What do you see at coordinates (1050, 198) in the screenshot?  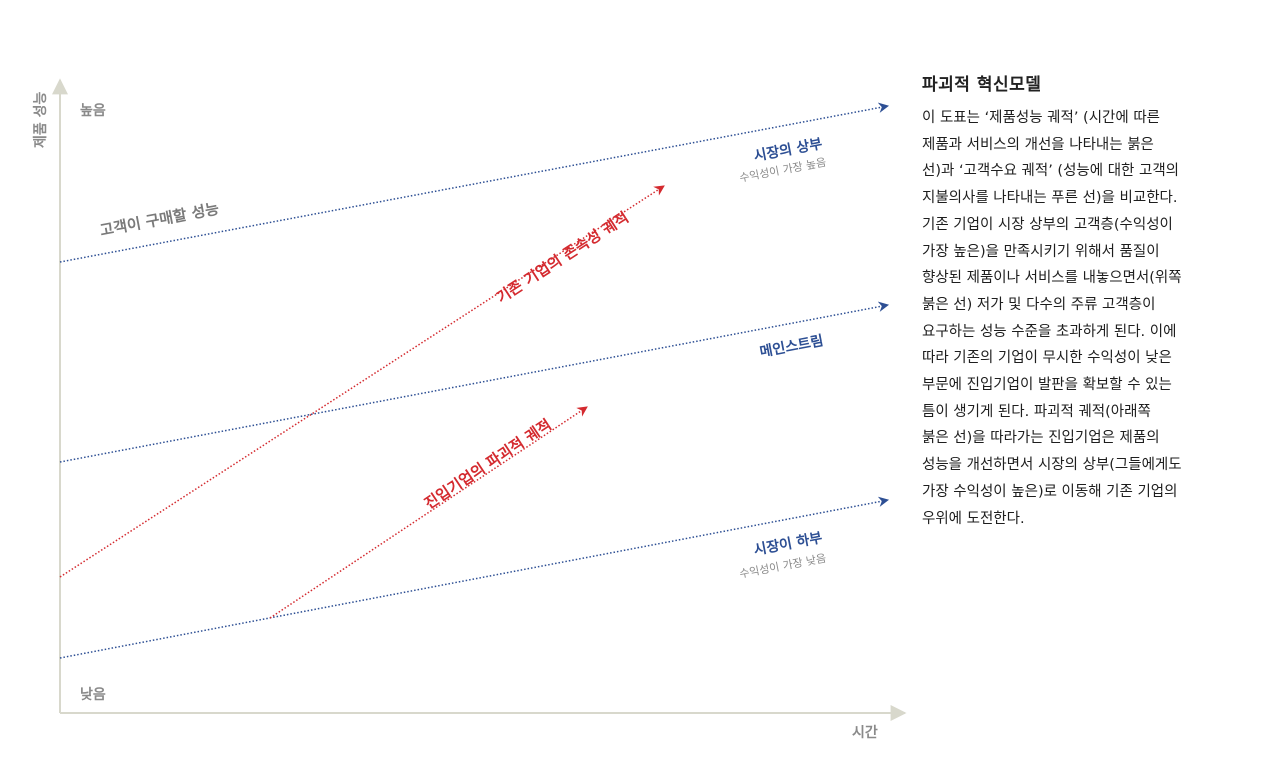 I see `description-line: 지불의사를 나타내는 푸른 선)을 비교한다.` at bounding box center [1050, 198].